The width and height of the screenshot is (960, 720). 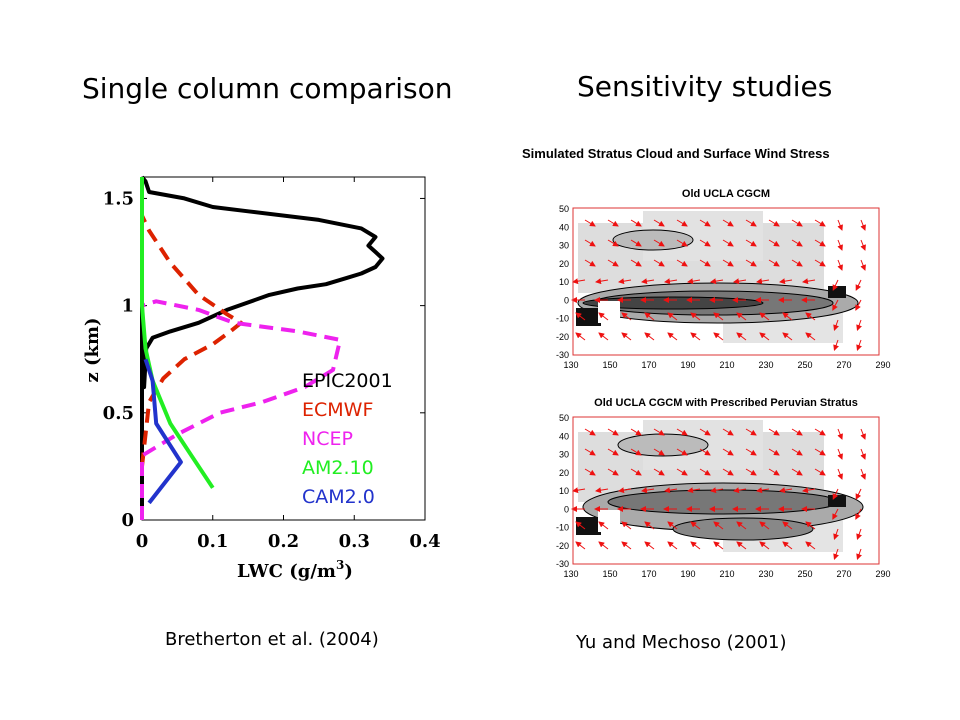 I want to click on map-x-tick-label: 270, so click(x=843, y=365).